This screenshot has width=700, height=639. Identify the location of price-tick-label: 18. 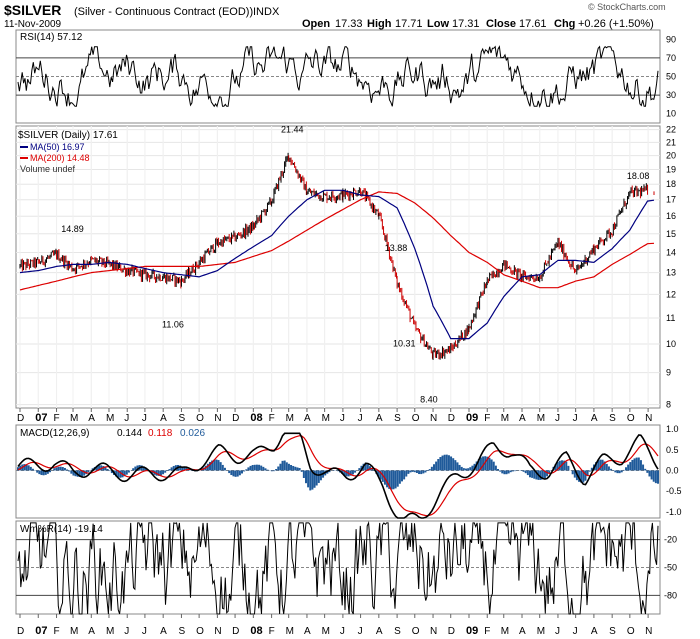
(671, 184).